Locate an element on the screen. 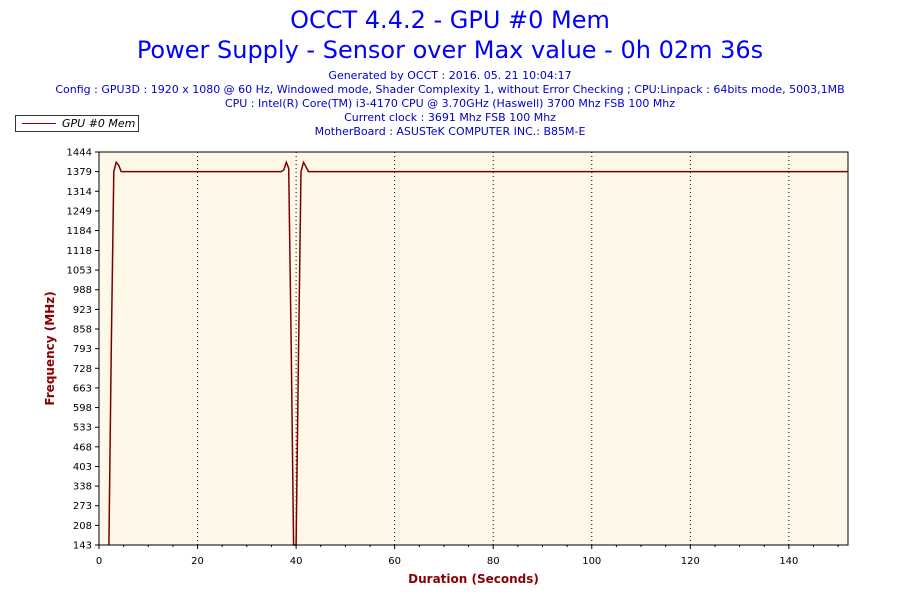 The height and width of the screenshot is (600, 900). x-tick-label-20: 20 is located at coordinates (197, 561).